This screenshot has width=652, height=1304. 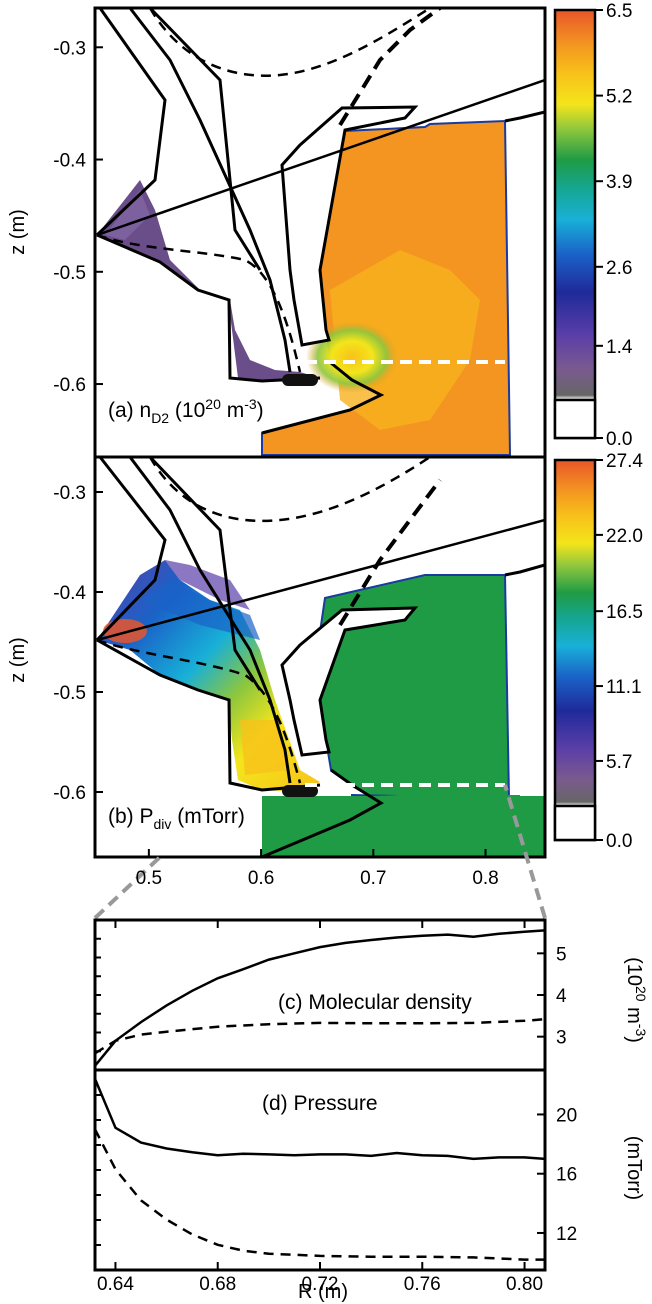 I want to click on density-y-tick-label-2: 3, so click(x=561, y=1038).